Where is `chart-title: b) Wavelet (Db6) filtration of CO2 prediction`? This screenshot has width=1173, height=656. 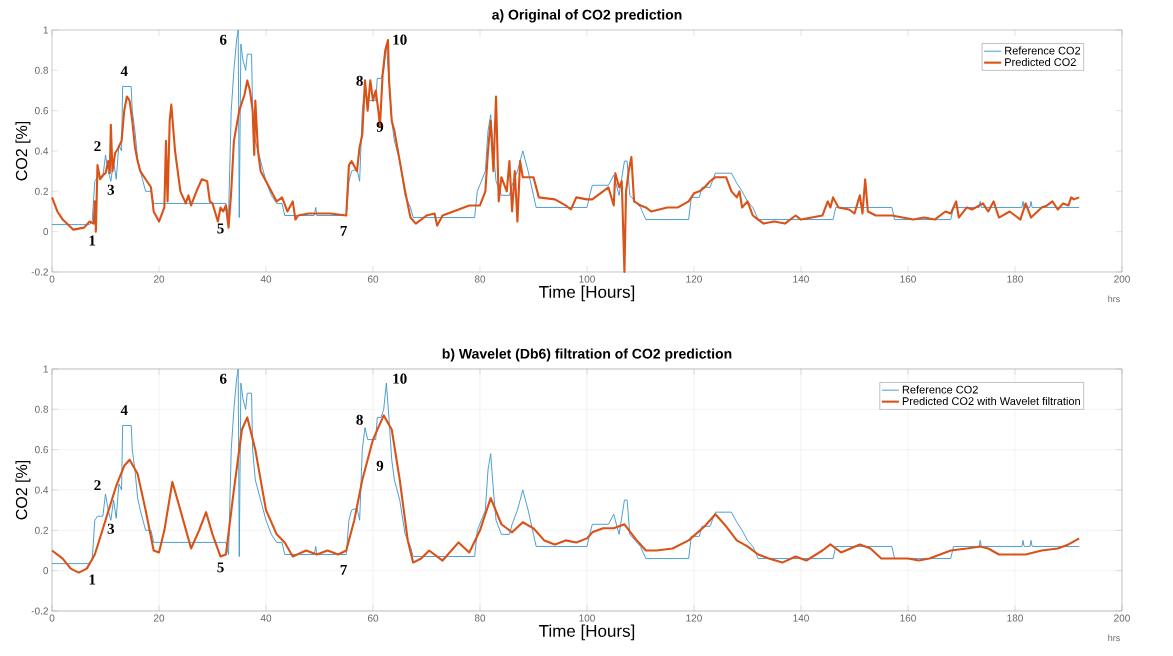 chart-title: b) Wavelet (Db6) filtration of CO2 prediction is located at coordinates (587, 355).